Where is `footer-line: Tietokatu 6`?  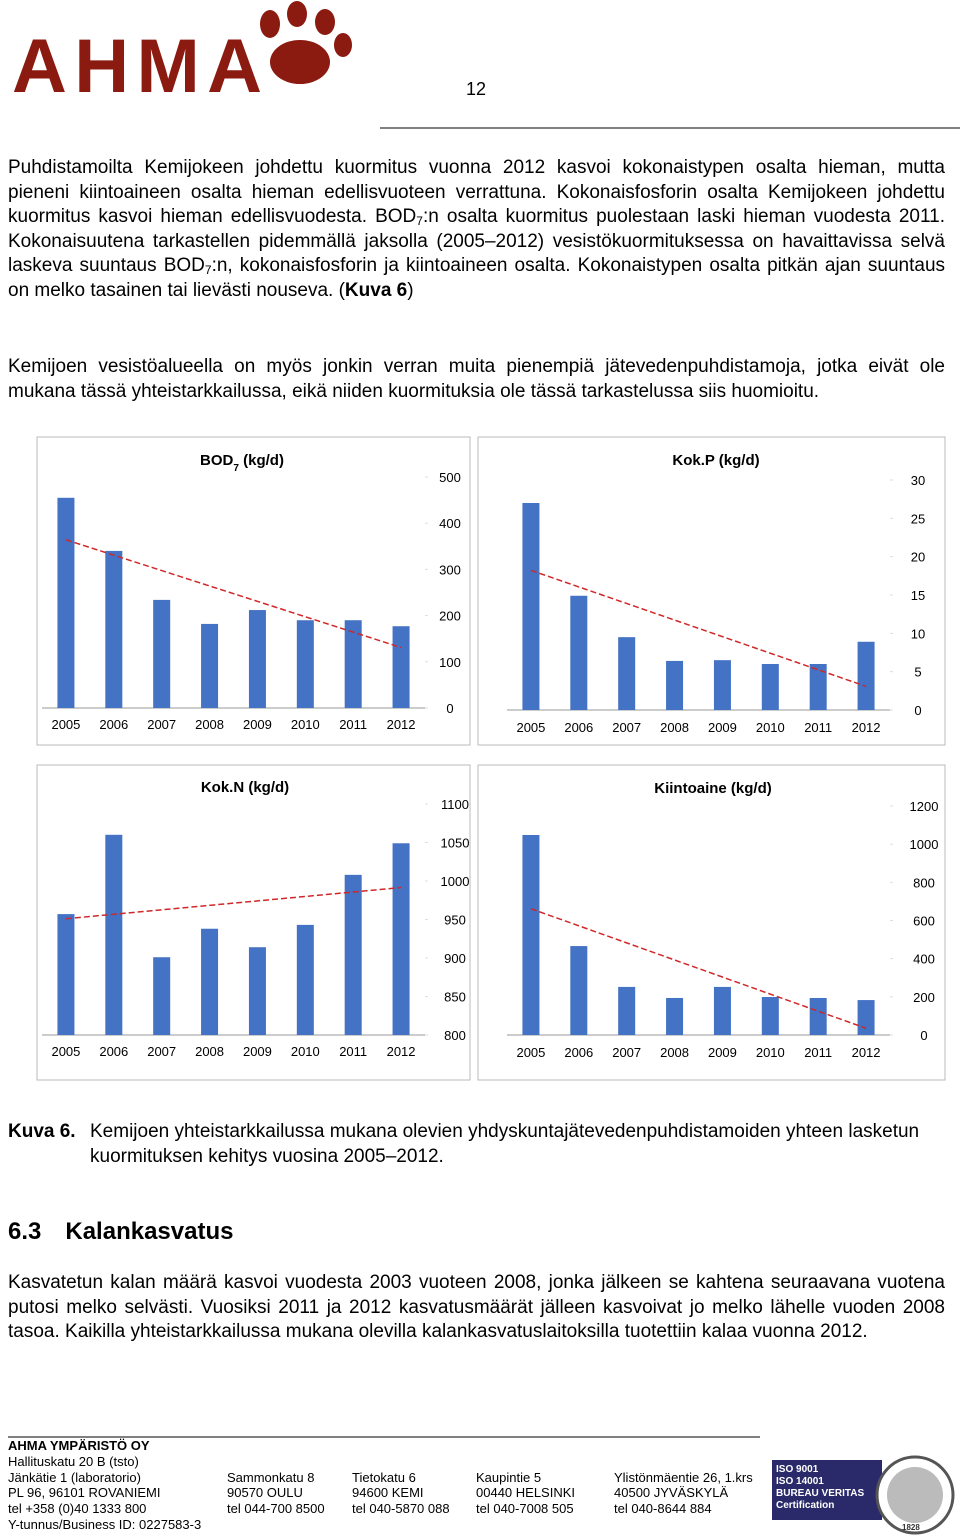 footer-line: Tietokatu 6 is located at coordinates (384, 1477).